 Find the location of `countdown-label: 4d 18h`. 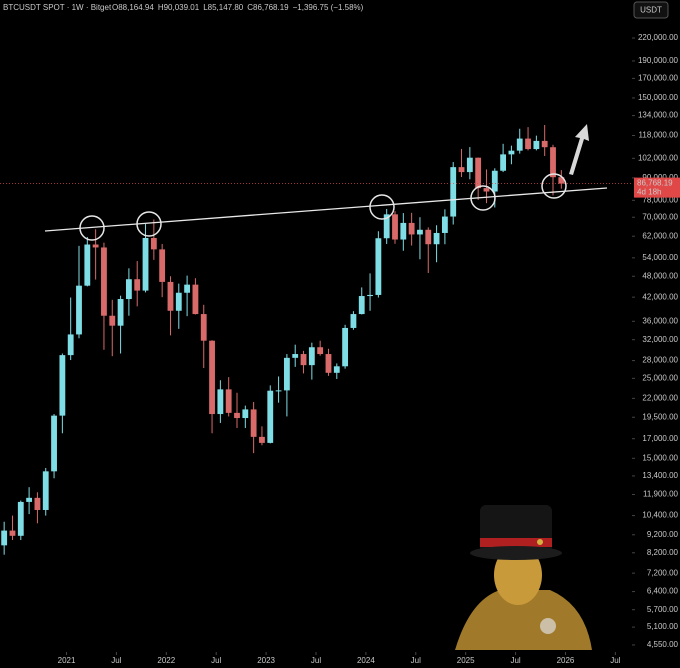

countdown-label: 4d 18h is located at coordinates (649, 192).